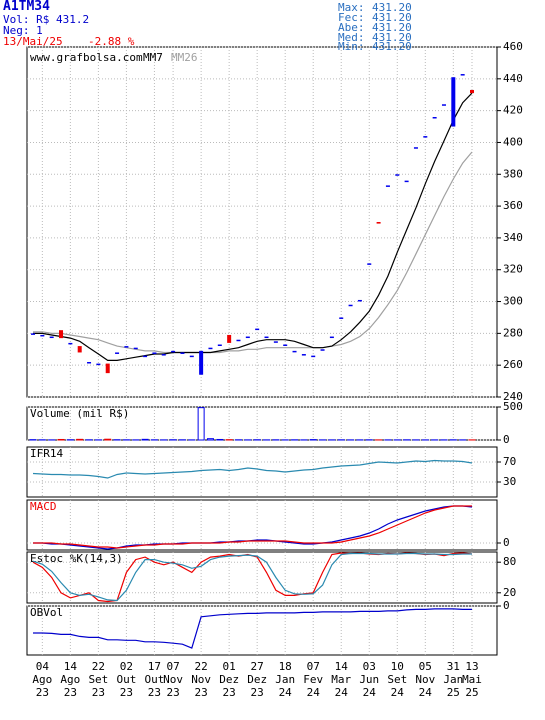 The height and width of the screenshot is (720, 545). What do you see at coordinates (46, 453) in the screenshot?
I see `panel-title: IFR14` at bounding box center [46, 453].